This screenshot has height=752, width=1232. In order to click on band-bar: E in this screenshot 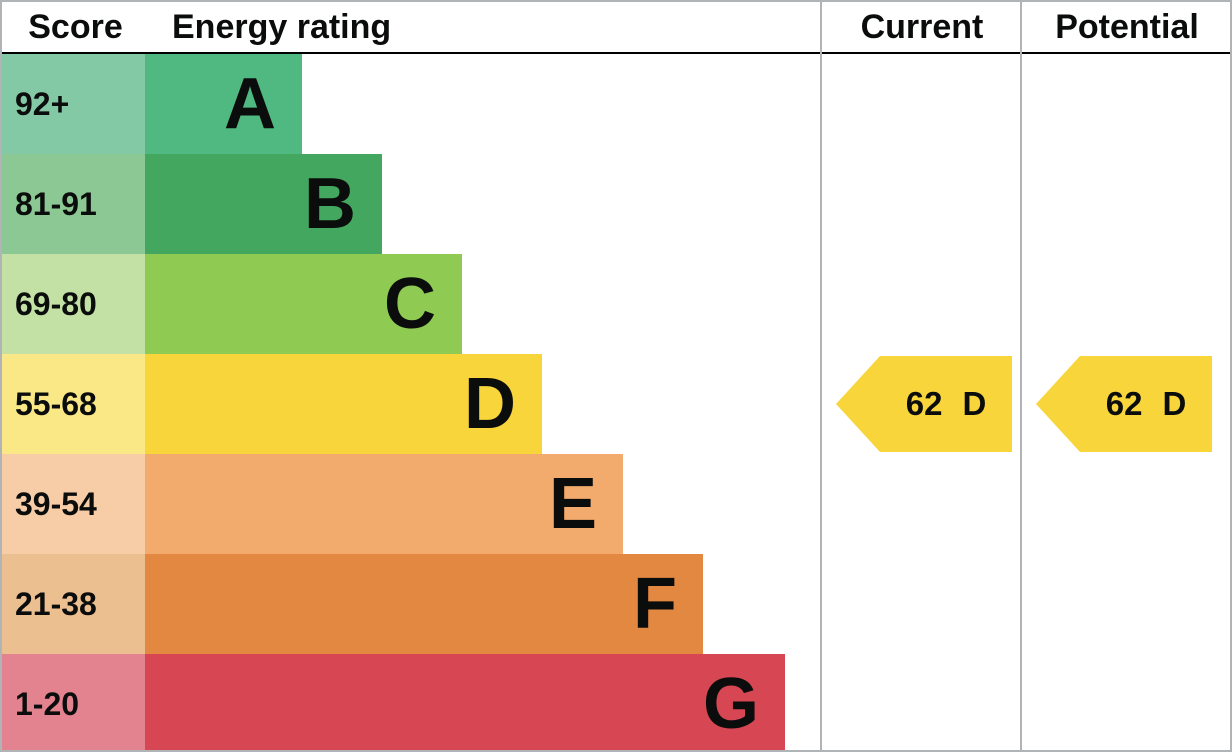, I will do `click(384, 504)`.